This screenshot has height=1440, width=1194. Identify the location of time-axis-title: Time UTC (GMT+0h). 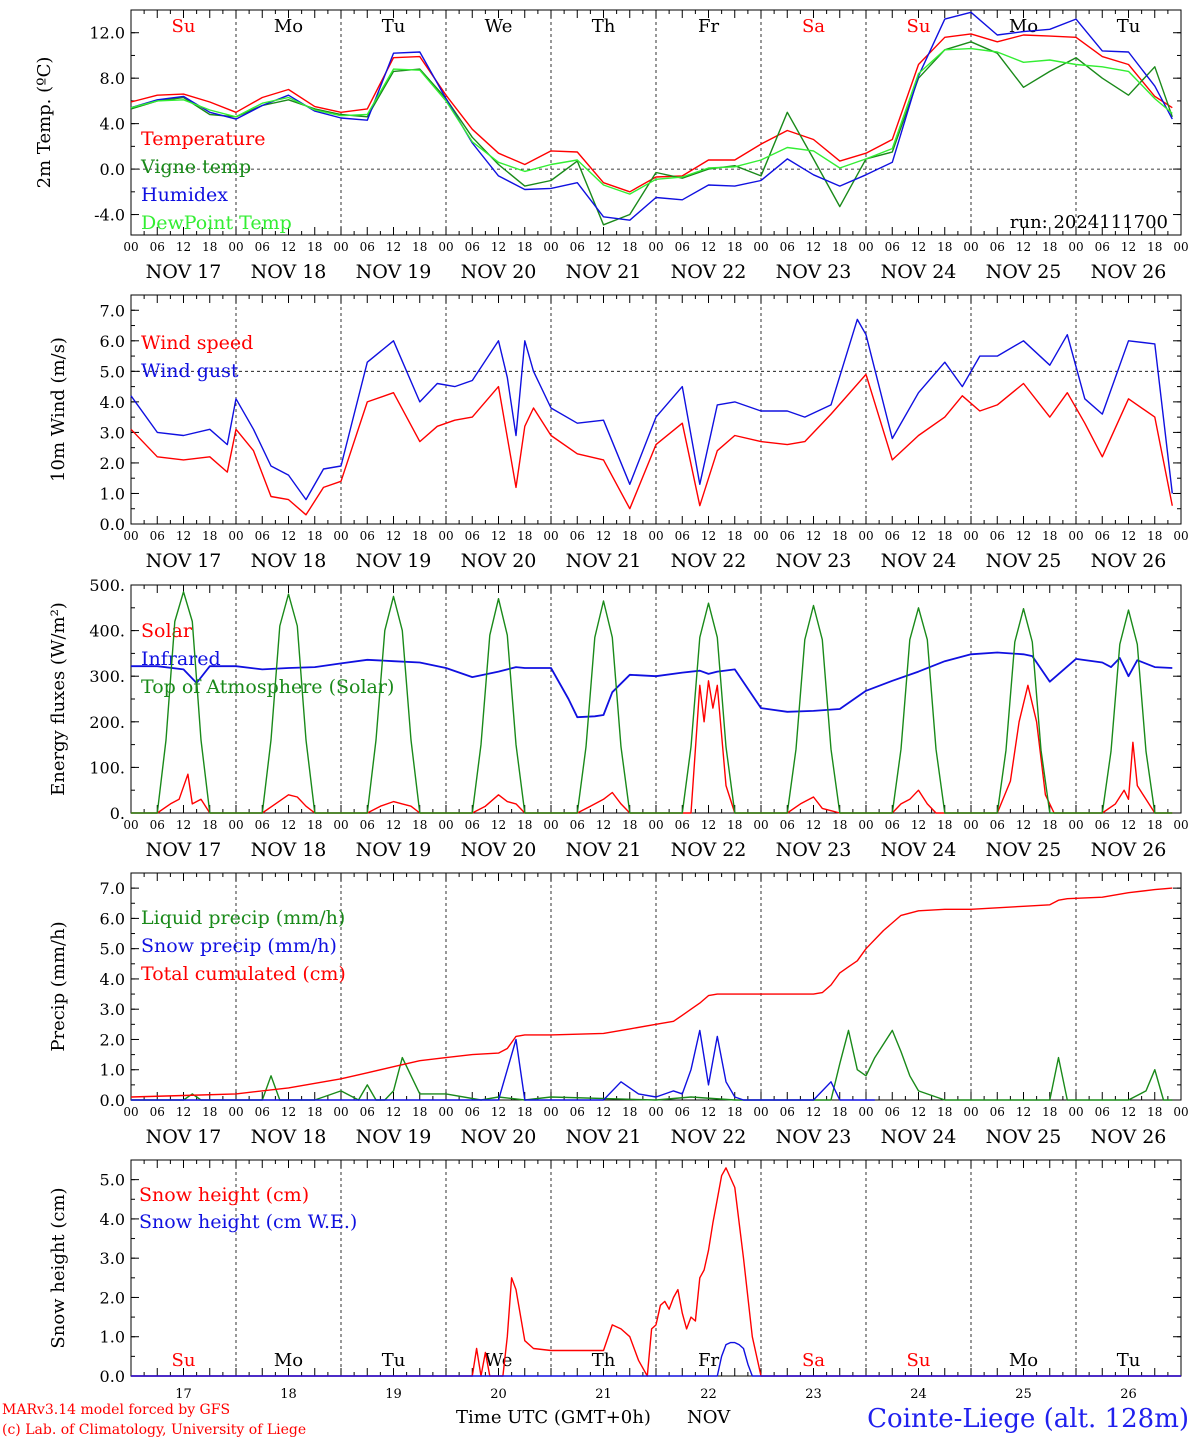
(553, 1417).